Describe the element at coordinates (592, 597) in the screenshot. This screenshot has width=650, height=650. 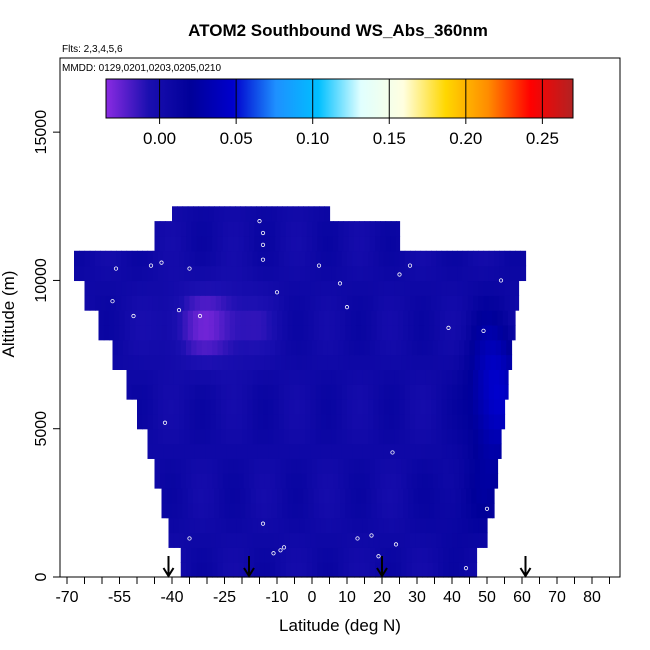
I see `x-tick-label: 80` at that location.